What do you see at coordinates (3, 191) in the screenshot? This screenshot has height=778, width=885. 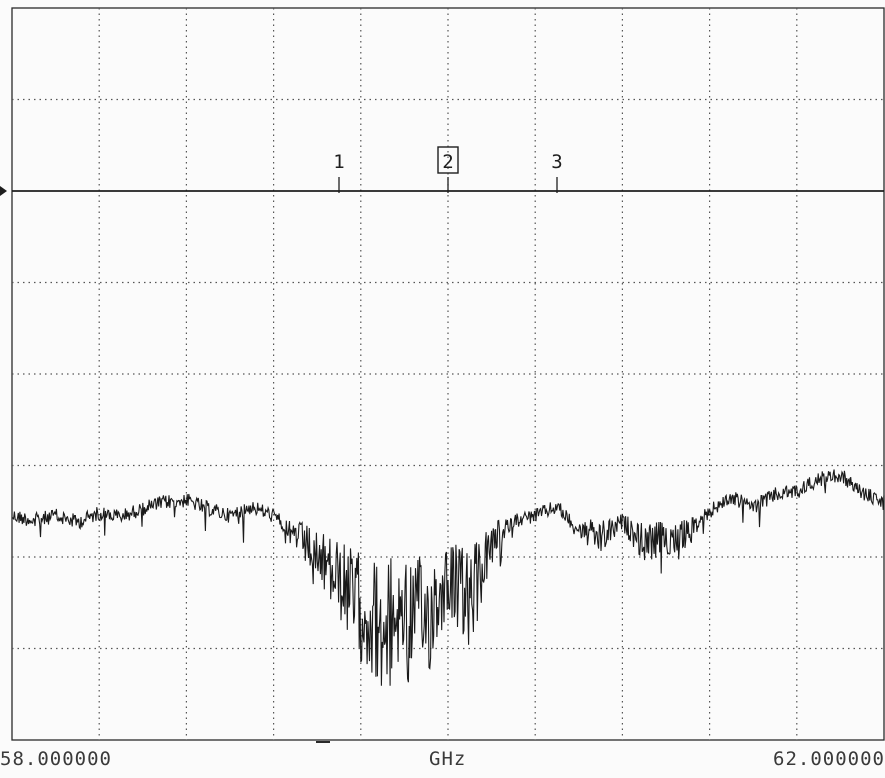 I see `reference-level-arrow-icon` at bounding box center [3, 191].